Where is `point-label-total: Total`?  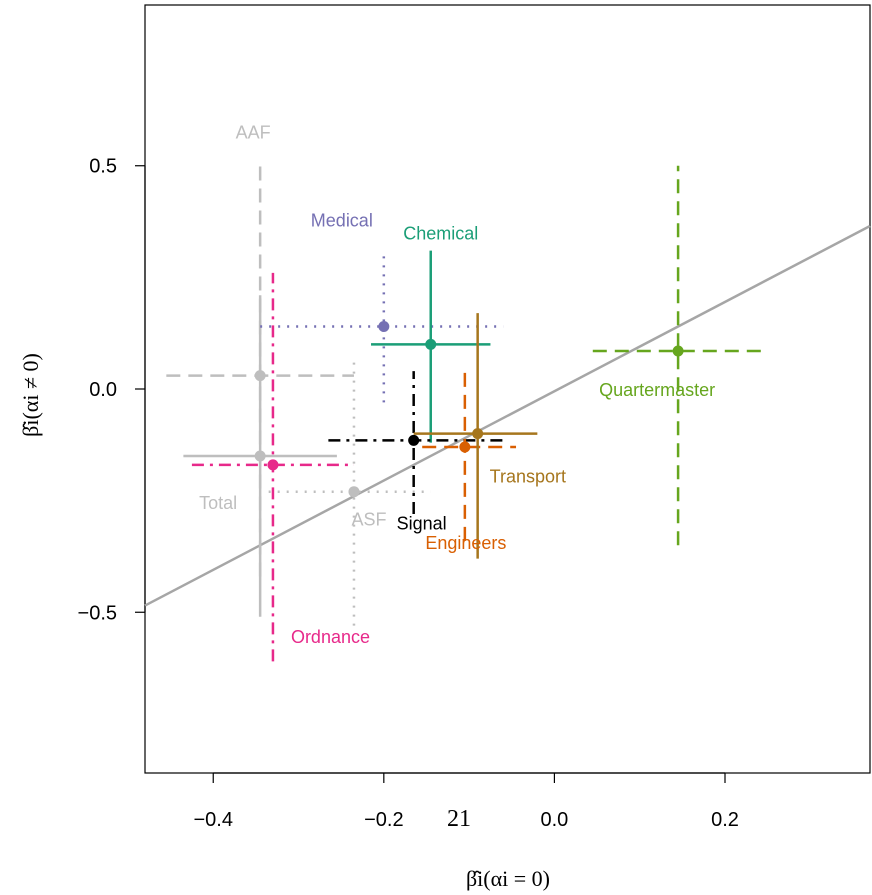
point-label-total: Total is located at coordinates (218, 503).